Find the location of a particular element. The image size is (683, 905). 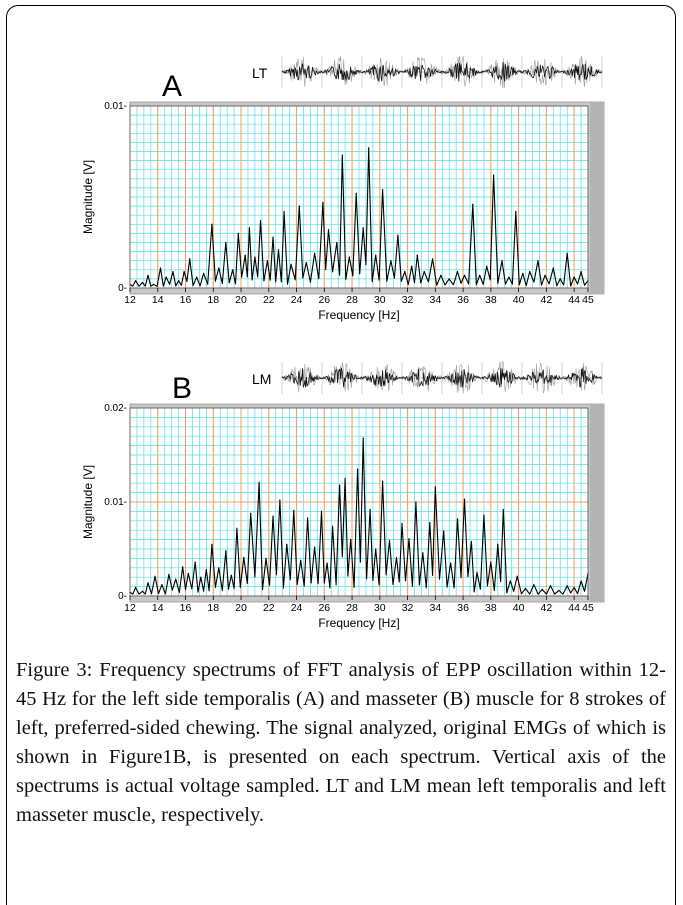

x-tick-label: 38 is located at coordinates (491, 300).